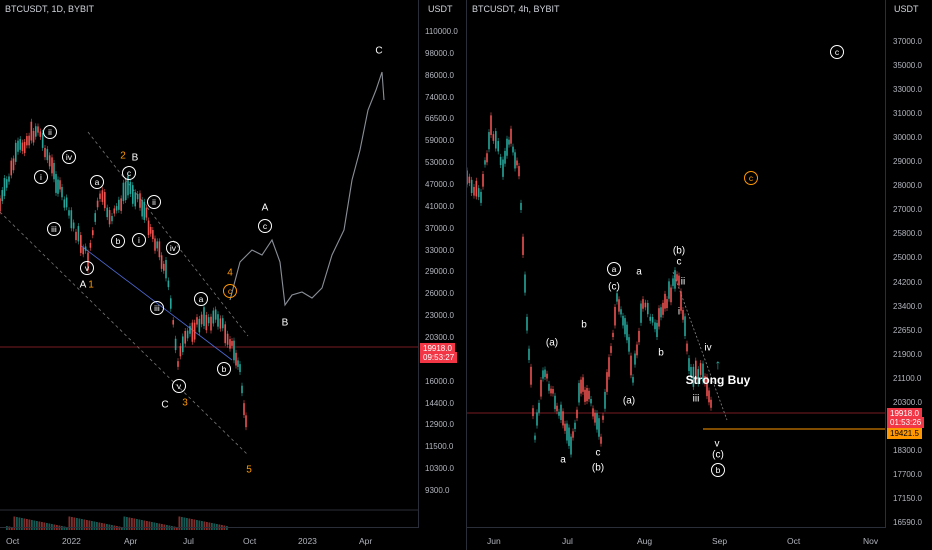 This screenshot has width=932, height=550. Describe the element at coordinates (720, 541) in the screenshot. I see `time-tick-label: Sep` at that location.